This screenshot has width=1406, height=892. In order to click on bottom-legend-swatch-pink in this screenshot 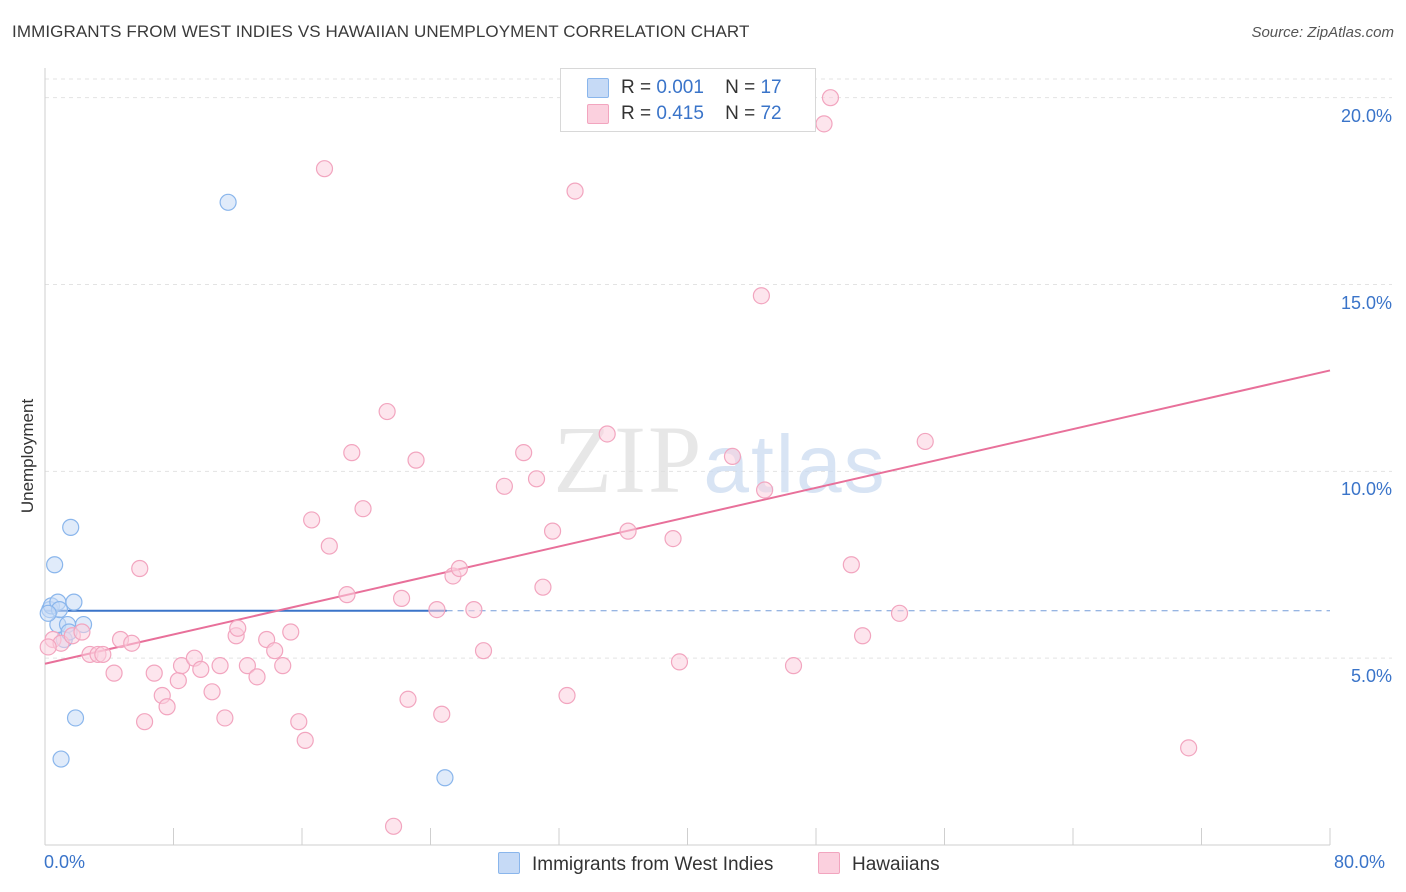, I will do `click(829, 863)`.